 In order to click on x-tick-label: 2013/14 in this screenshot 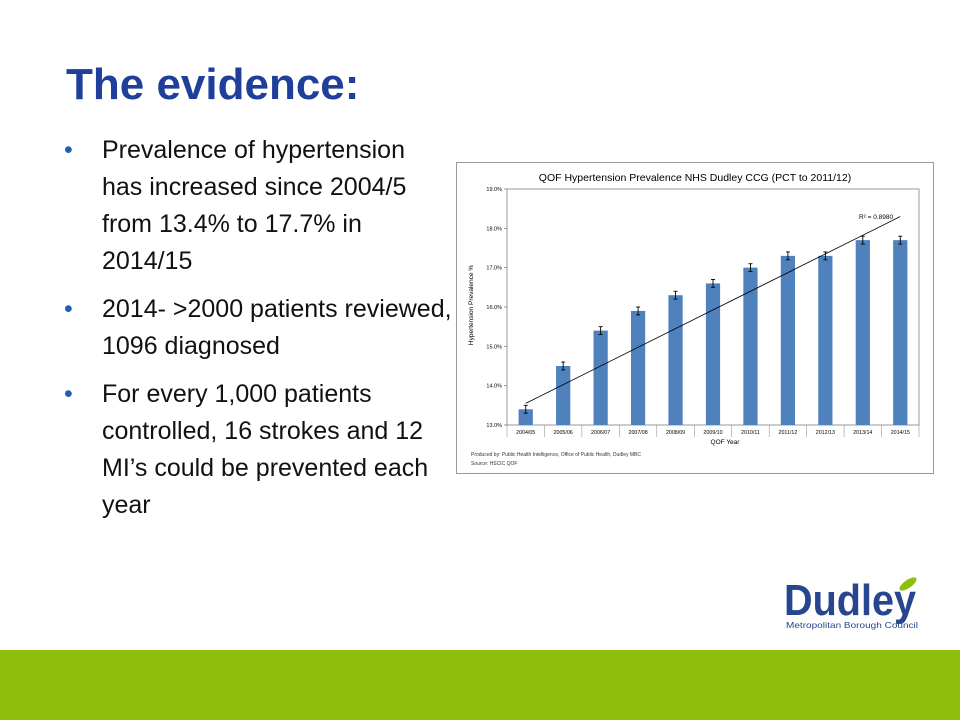, I will do `click(862, 433)`.